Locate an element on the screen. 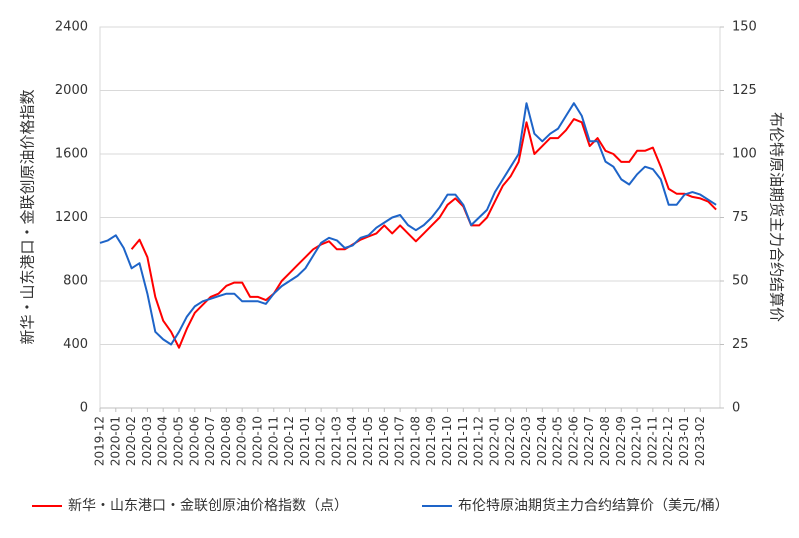 Image resolution: width=799 pixels, height=538 pixels. x-tick-label: 2022-11 is located at coordinates (652, 441).